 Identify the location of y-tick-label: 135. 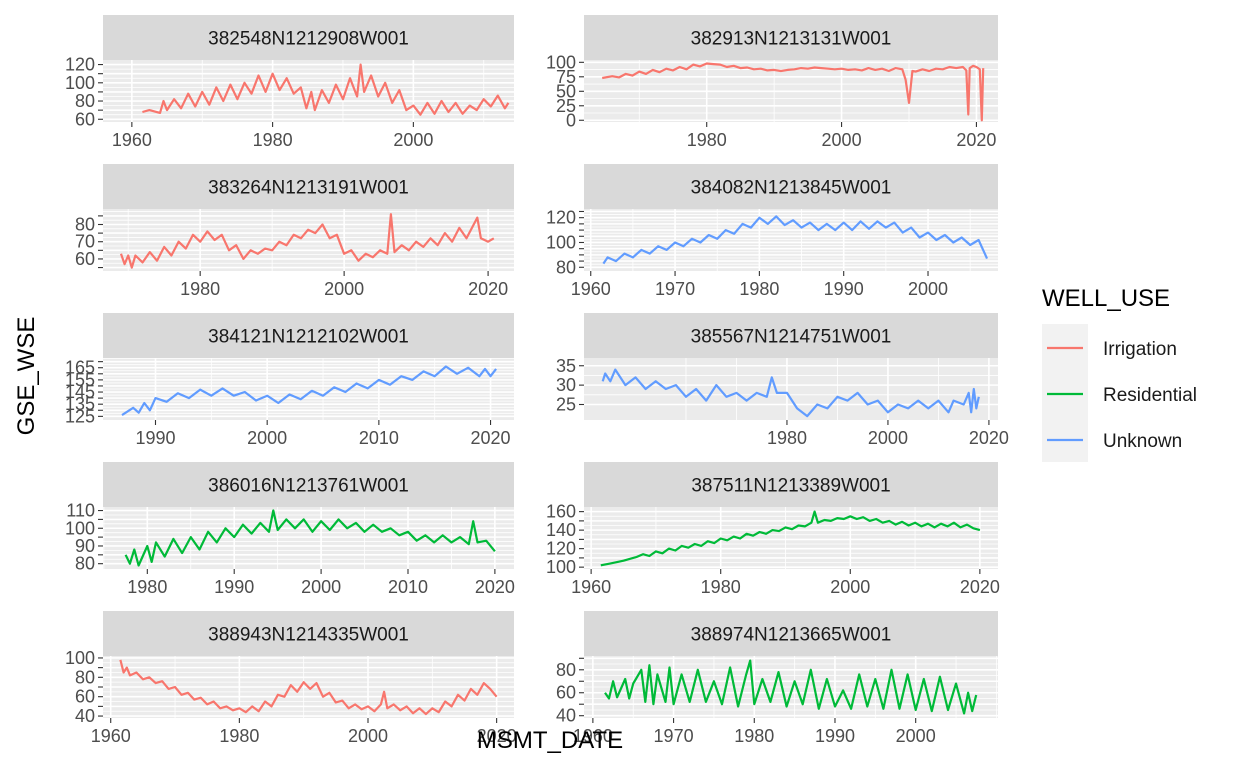
(80, 404).